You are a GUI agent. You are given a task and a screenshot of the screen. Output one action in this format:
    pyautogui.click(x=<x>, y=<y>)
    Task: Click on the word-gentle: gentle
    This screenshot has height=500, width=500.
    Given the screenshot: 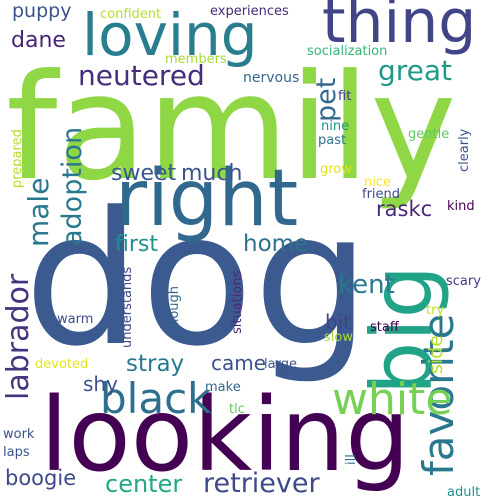 What is the action you would take?
    pyautogui.click(x=429, y=134)
    